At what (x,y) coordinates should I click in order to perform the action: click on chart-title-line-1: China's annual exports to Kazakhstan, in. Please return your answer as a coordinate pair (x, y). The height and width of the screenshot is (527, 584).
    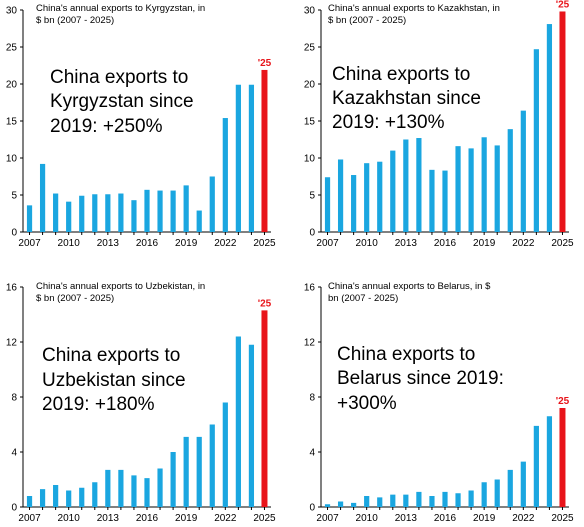
    Looking at the image, I should click on (414, 8).